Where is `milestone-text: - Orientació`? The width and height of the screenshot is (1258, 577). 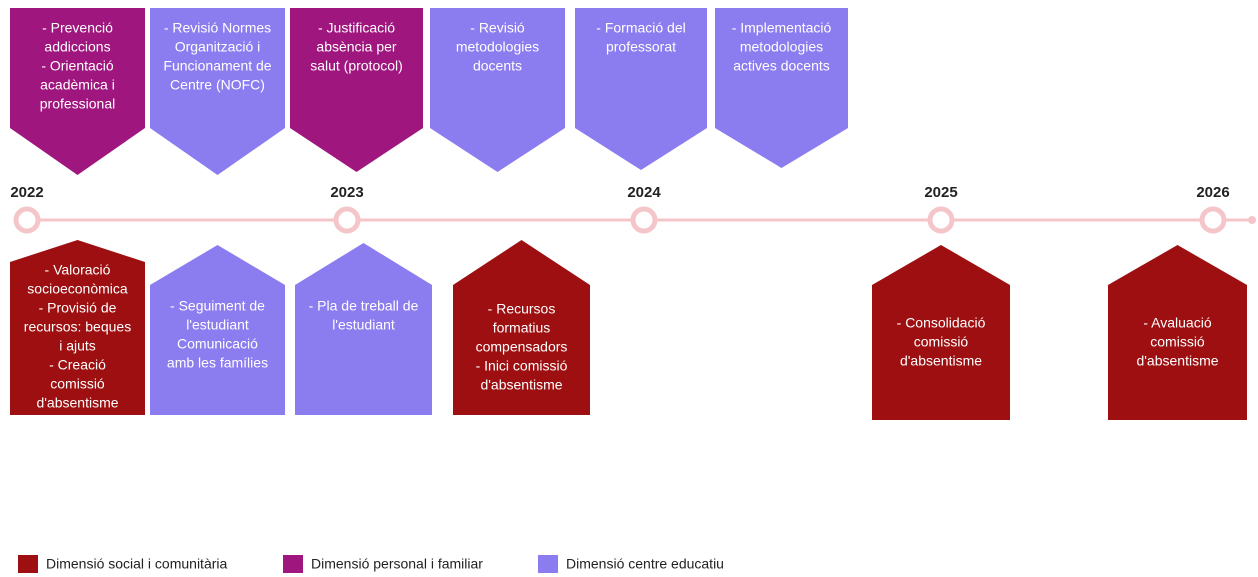 milestone-text: - Orientació is located at coordinates (77, 66).